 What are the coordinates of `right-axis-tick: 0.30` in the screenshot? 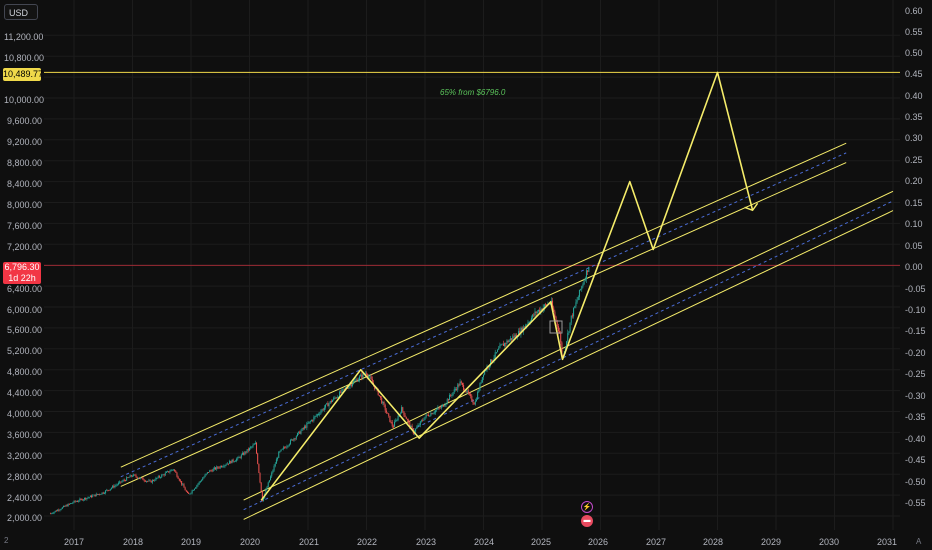 It's located at (914, 138).